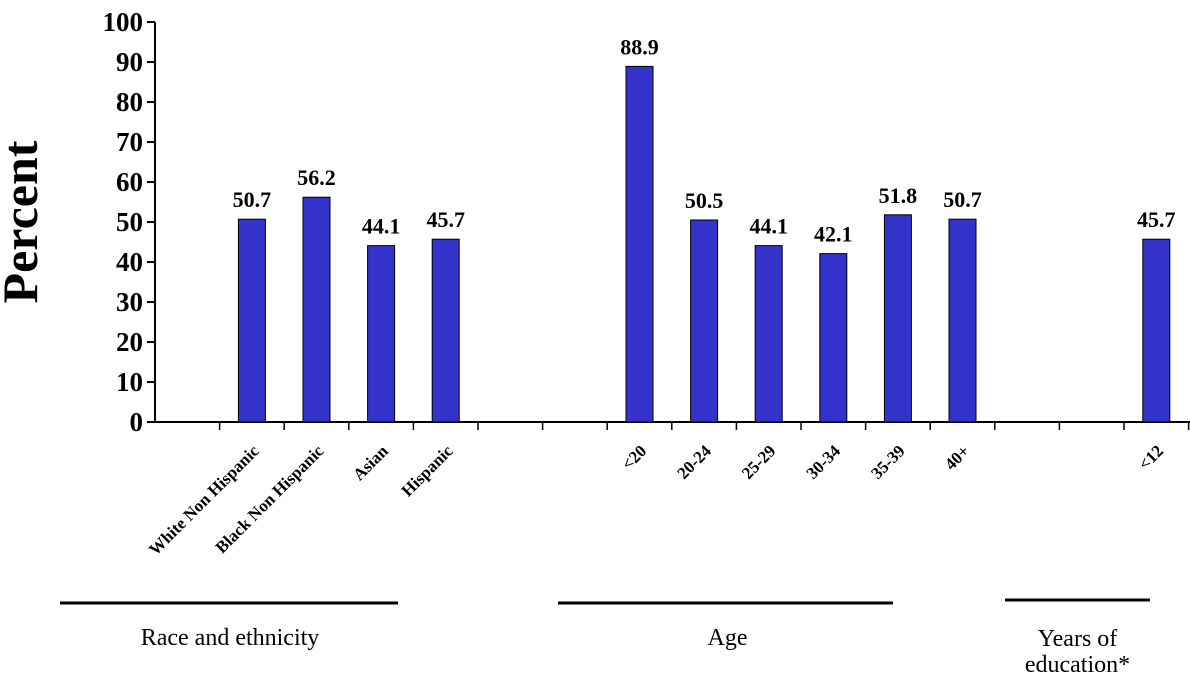 The width and height of the screenshot is (1190, 682). What do you see at coordinates (704, 200) in the screenshot?
I see `data-label: 50.5` at bounding box center [704, 200].